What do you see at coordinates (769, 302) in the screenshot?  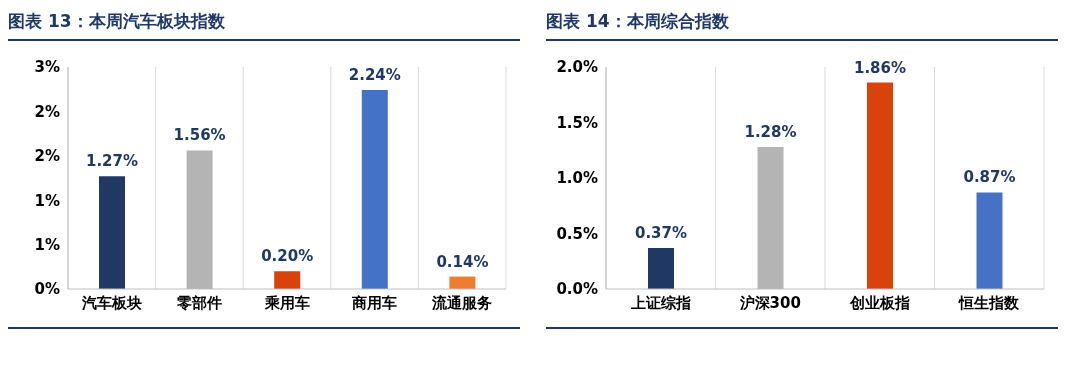 I see `x-tick-label: 沪深300` at bounding box center [769, 302].